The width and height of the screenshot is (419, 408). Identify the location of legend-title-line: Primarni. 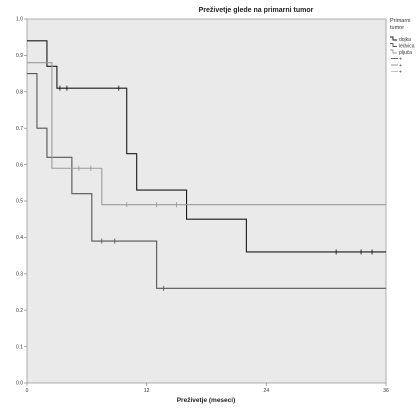
(400, 21).